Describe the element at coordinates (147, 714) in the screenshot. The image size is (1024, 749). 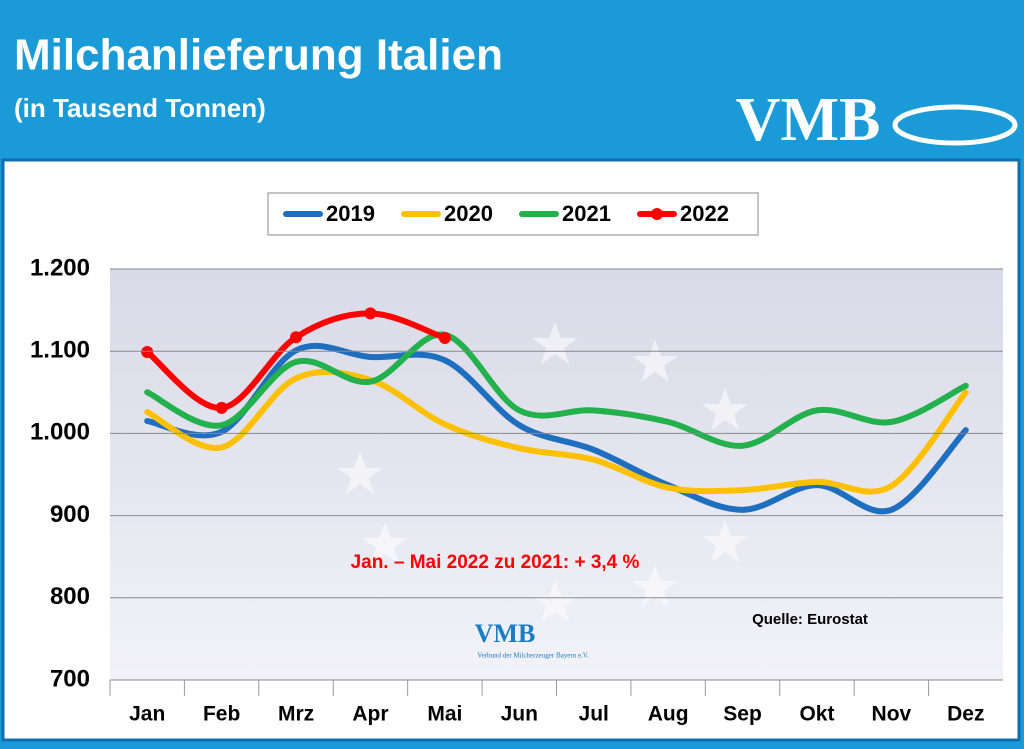
I see `x-tick-label: Jan` at that location.